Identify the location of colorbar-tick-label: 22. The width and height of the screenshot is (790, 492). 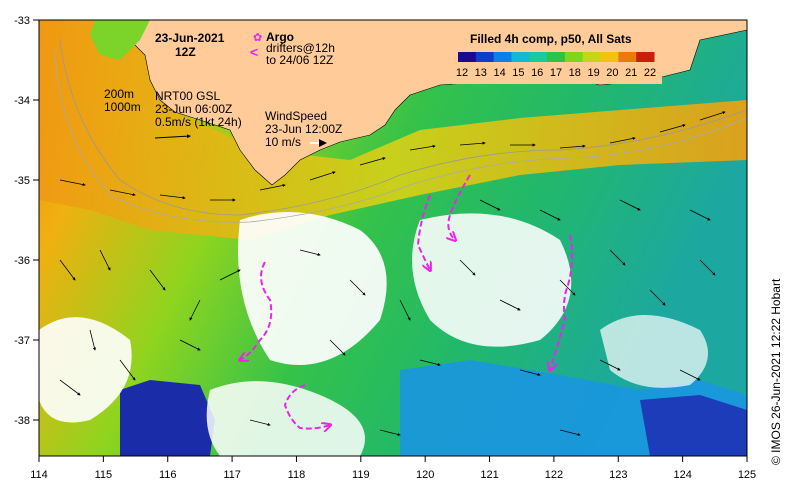
(650, 73).